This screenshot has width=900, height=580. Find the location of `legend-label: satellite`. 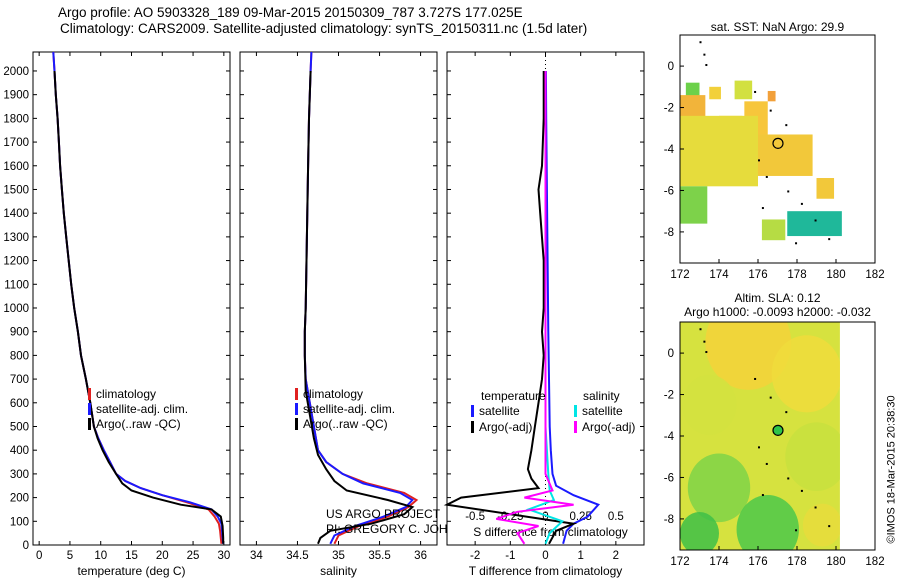

legend-label: satellite is located at coordinates (602, 411).